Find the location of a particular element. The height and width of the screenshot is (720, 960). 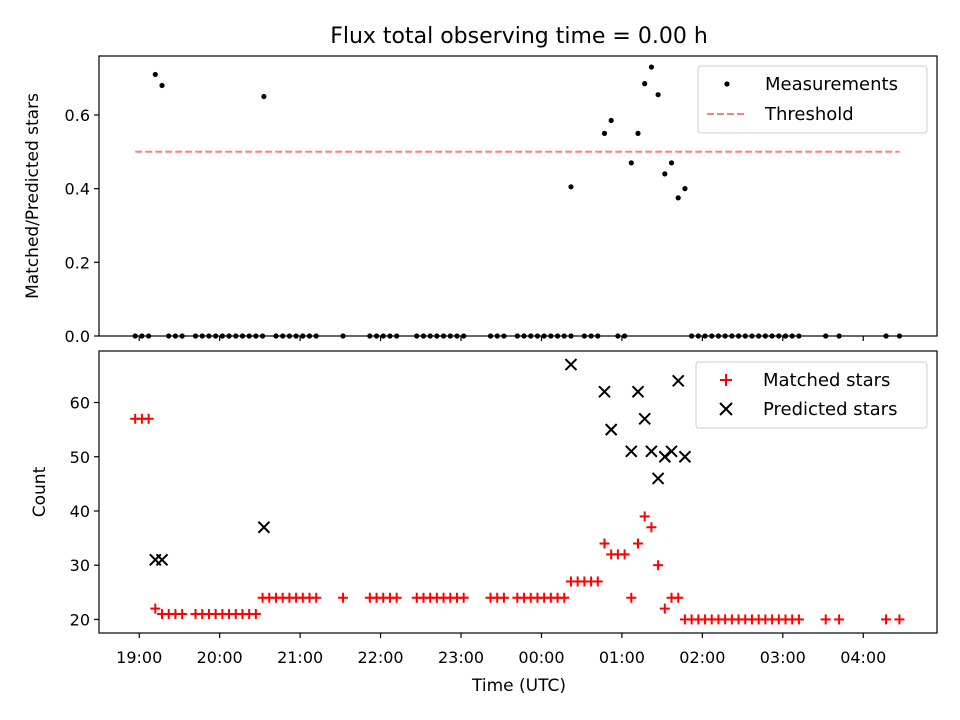

x-tick-label: 20:00 is located at coordinates (220, 657).